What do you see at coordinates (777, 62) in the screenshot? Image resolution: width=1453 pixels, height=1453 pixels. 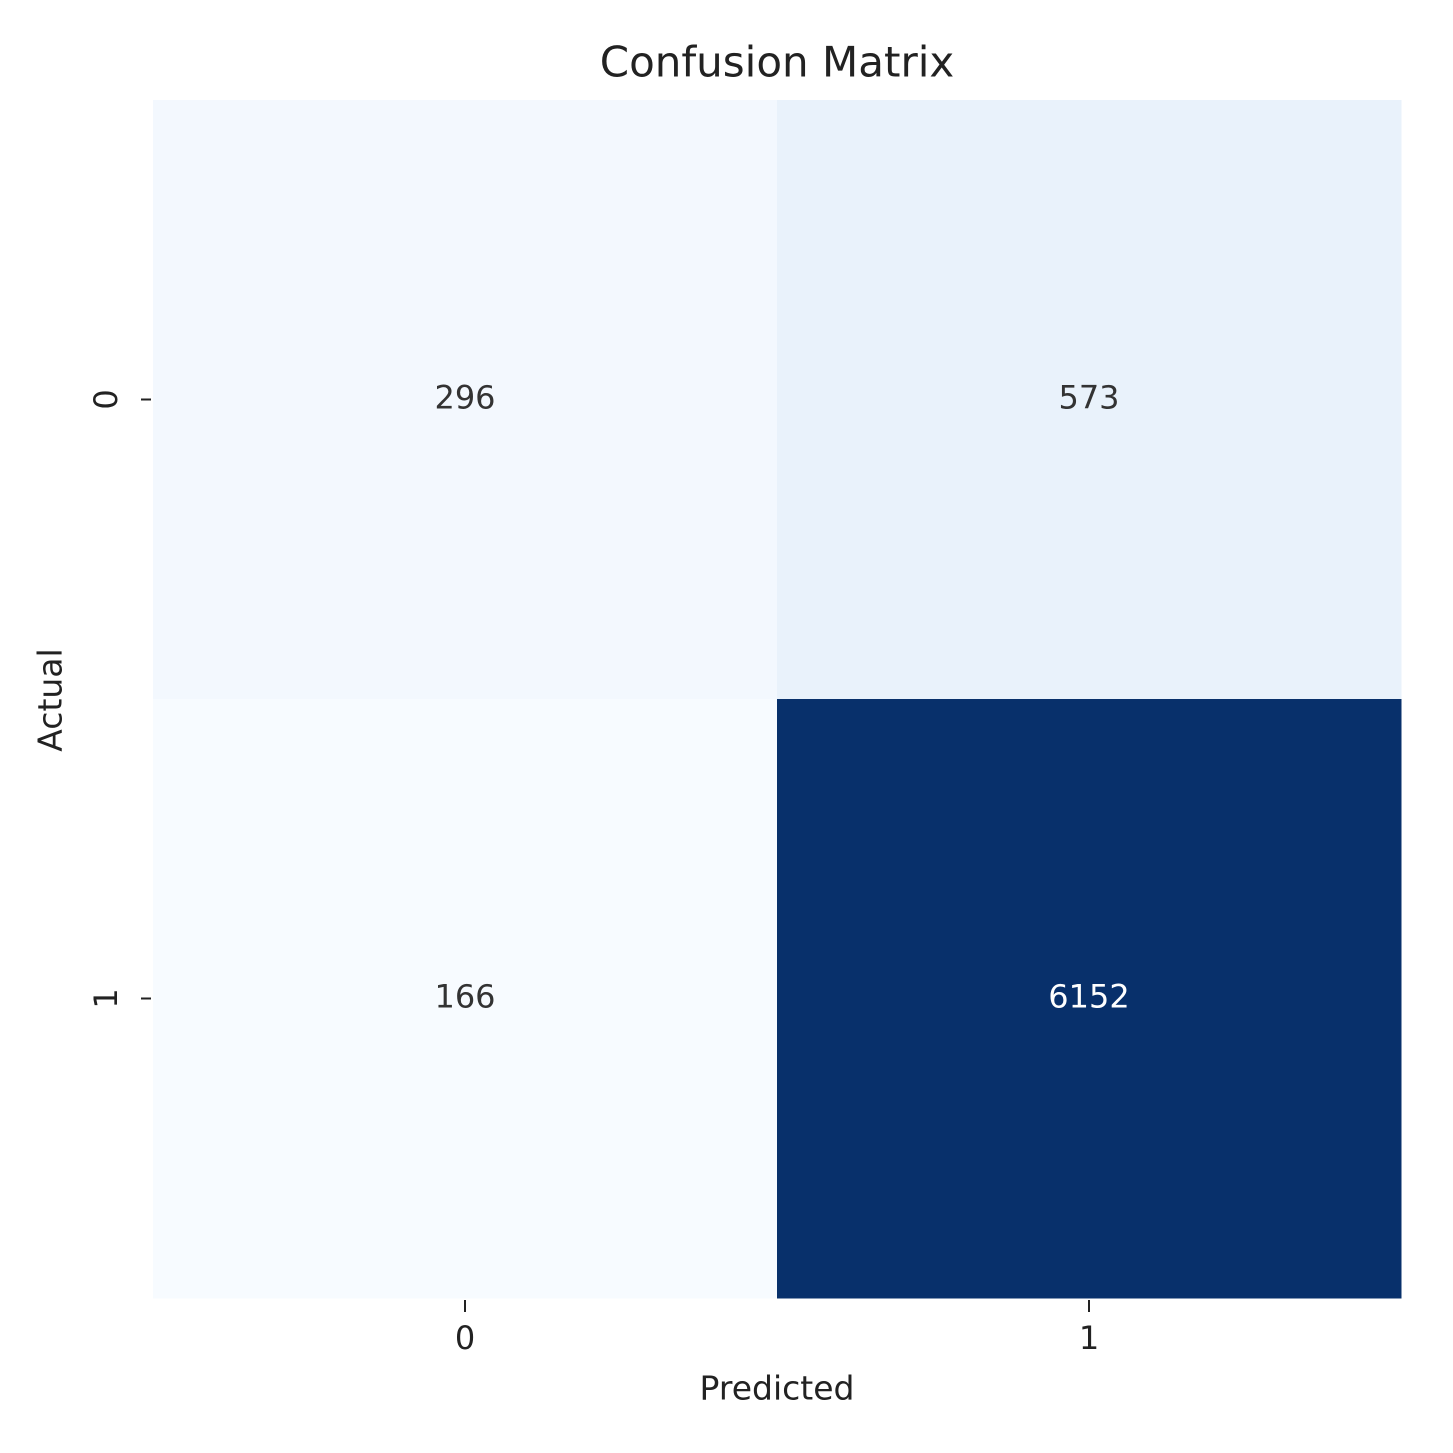 I see `chart-title: Confusion Matrix` at bounding box center [777, 62].